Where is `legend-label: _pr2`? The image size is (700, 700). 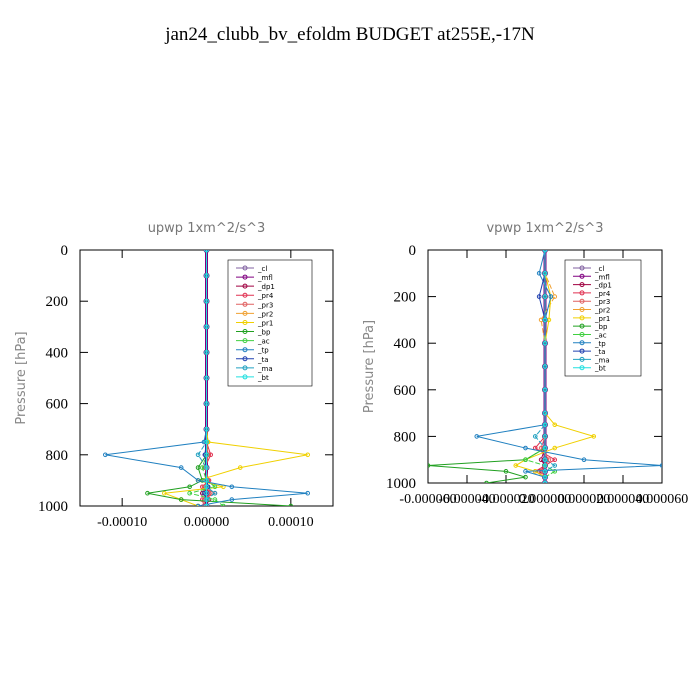 legend-label: _pr2 is located at coordinates (602, 311).